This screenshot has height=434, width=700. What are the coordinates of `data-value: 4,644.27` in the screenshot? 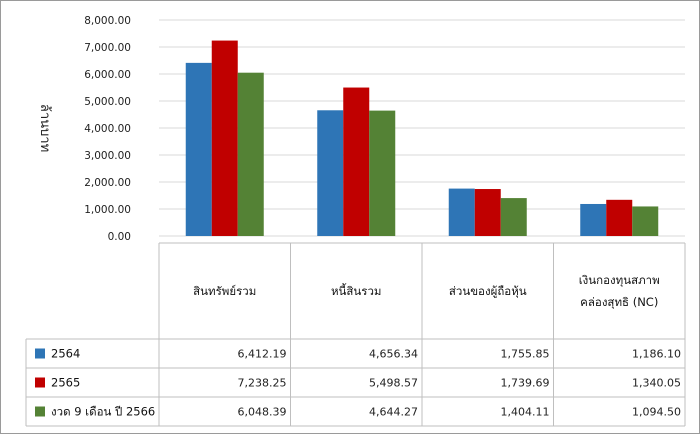 It's located at (393, 412).